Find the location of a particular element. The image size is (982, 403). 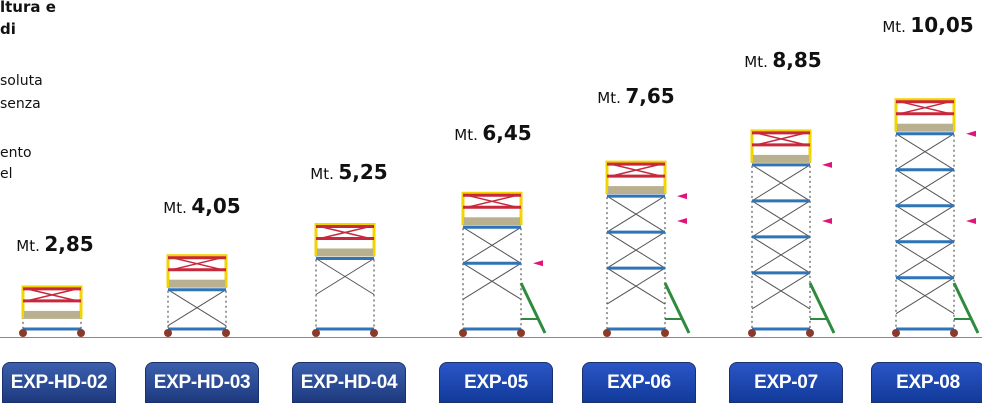

model-button-exp-08: EXP-08 is located at coordinates (926, 382).